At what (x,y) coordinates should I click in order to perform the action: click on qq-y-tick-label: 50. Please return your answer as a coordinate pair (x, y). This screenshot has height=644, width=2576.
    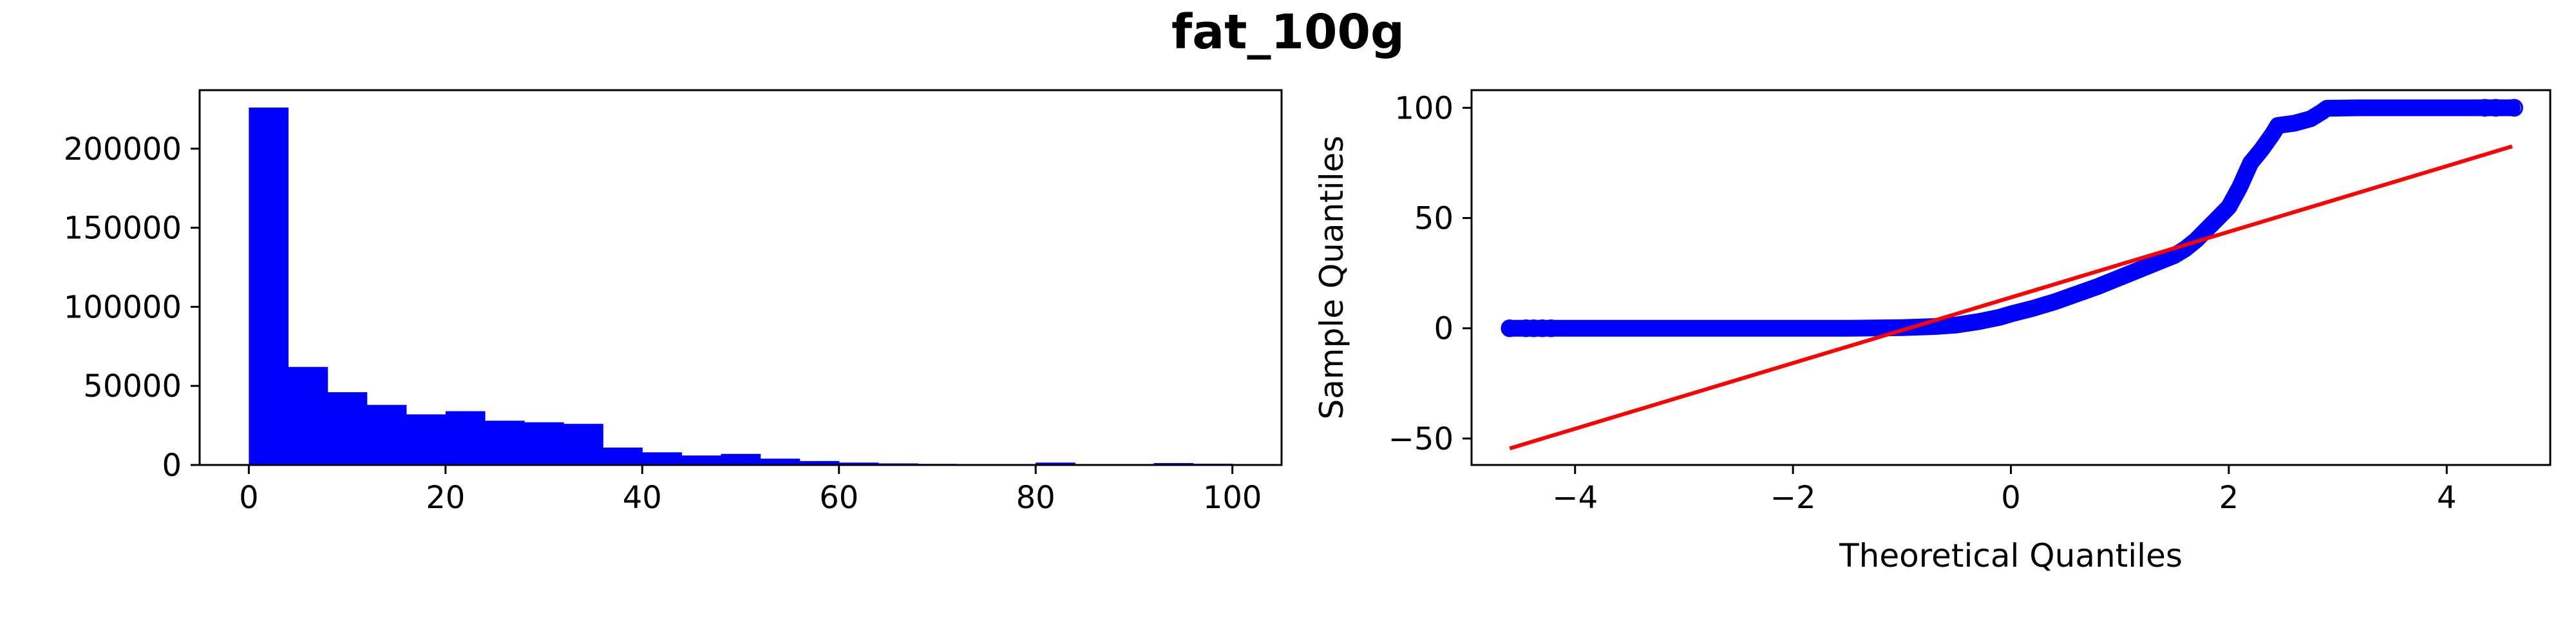
    Looking at the image, I should click on (1434, 219).